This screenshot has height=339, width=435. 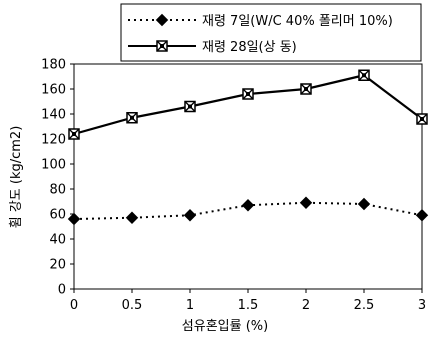 What do you see at coordinates (62, 290) in the screenshot?
I see `y-tick-label: 0` at bounding box center [62, 290].